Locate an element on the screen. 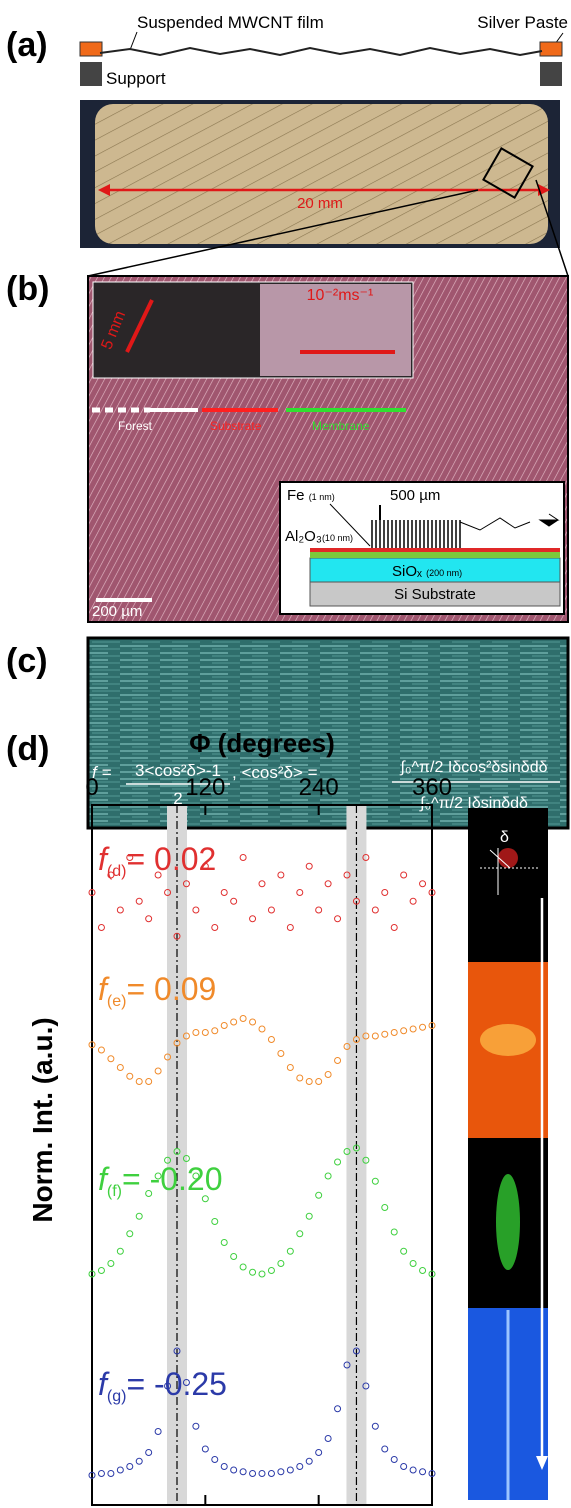 The width and height of the screenshot is (571, 1508). sem-image is located at coordinates (328, 733).